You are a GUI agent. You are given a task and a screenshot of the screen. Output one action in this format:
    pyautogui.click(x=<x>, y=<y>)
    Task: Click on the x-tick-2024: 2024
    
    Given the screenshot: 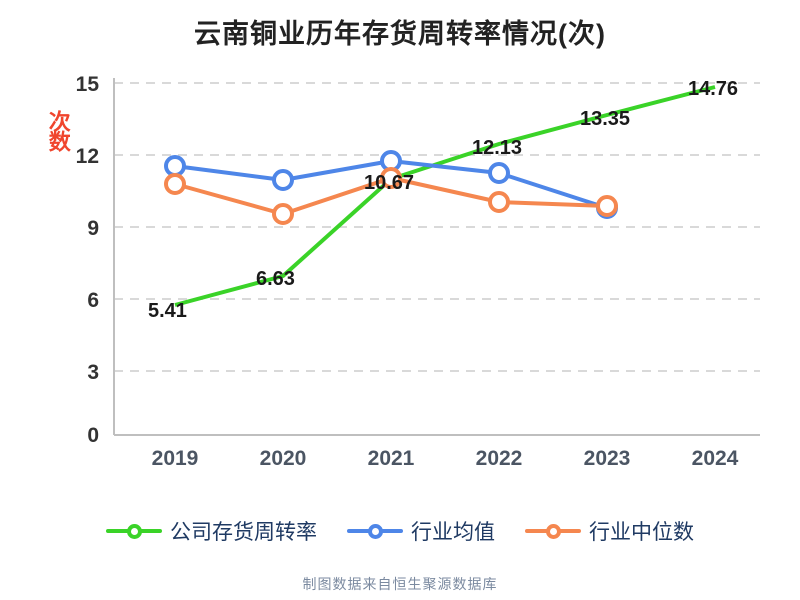 What is the action you would take?
    pyautogui.click(x=715, y=458)
    